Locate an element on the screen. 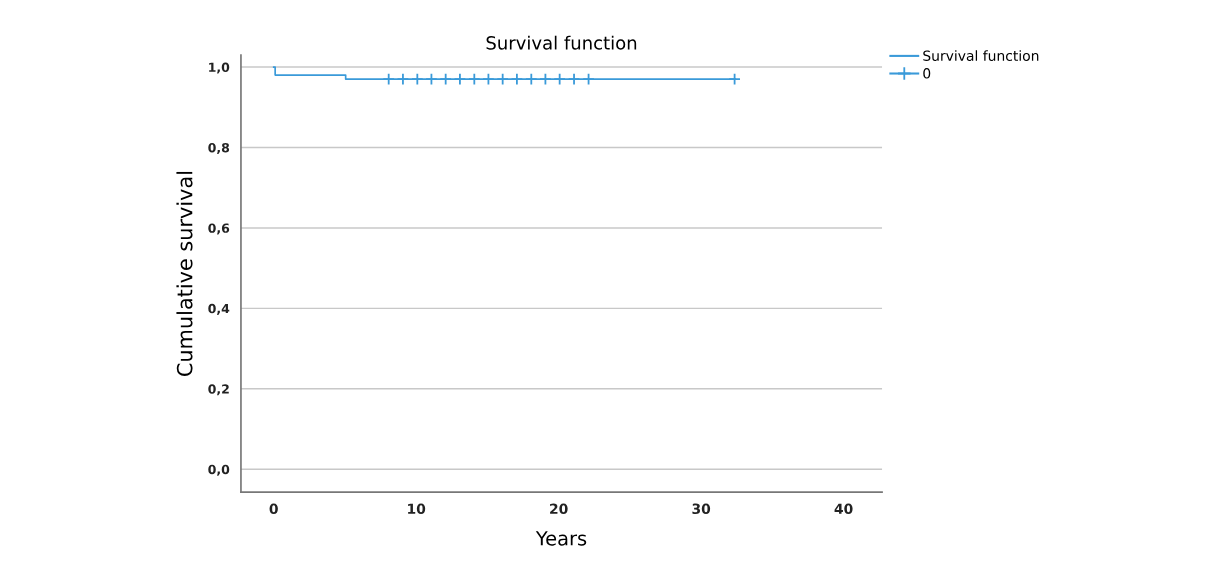 The height and width of the screenshot is (567, 1220). x-tick-label: 40 is located at coordinates (843, 509).